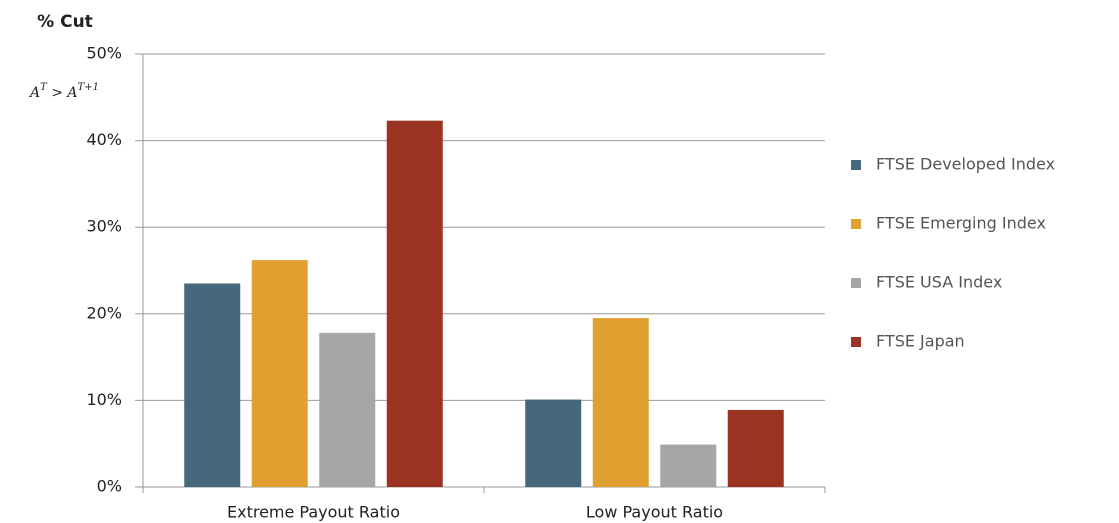  Describe the element at coordinates (104, 399) in the screenshot. I see `y-tick-label: 10%` at that location.